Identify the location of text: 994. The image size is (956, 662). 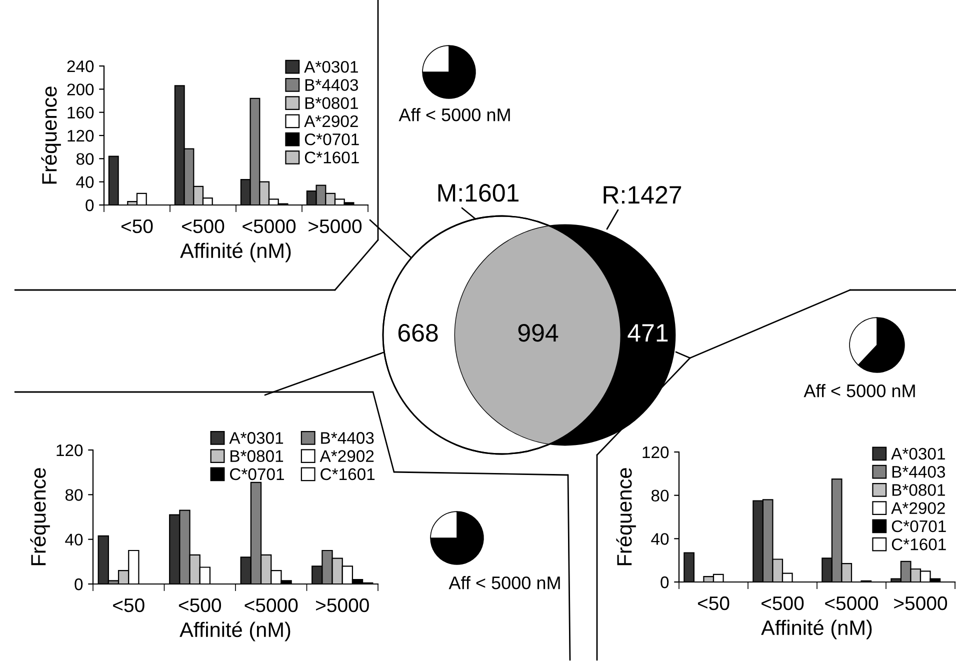
(538, 333).